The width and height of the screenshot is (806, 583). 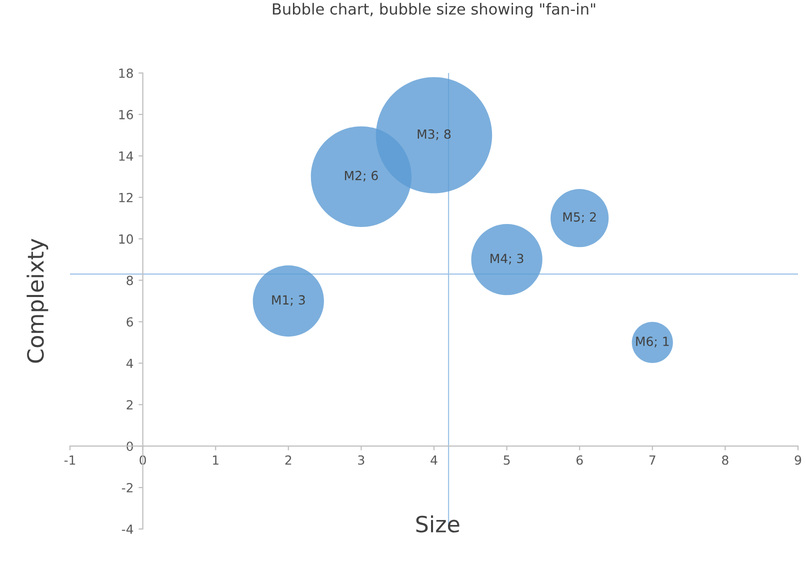 I want to click on data-label: M3; 8, so click(x=434, y=134).